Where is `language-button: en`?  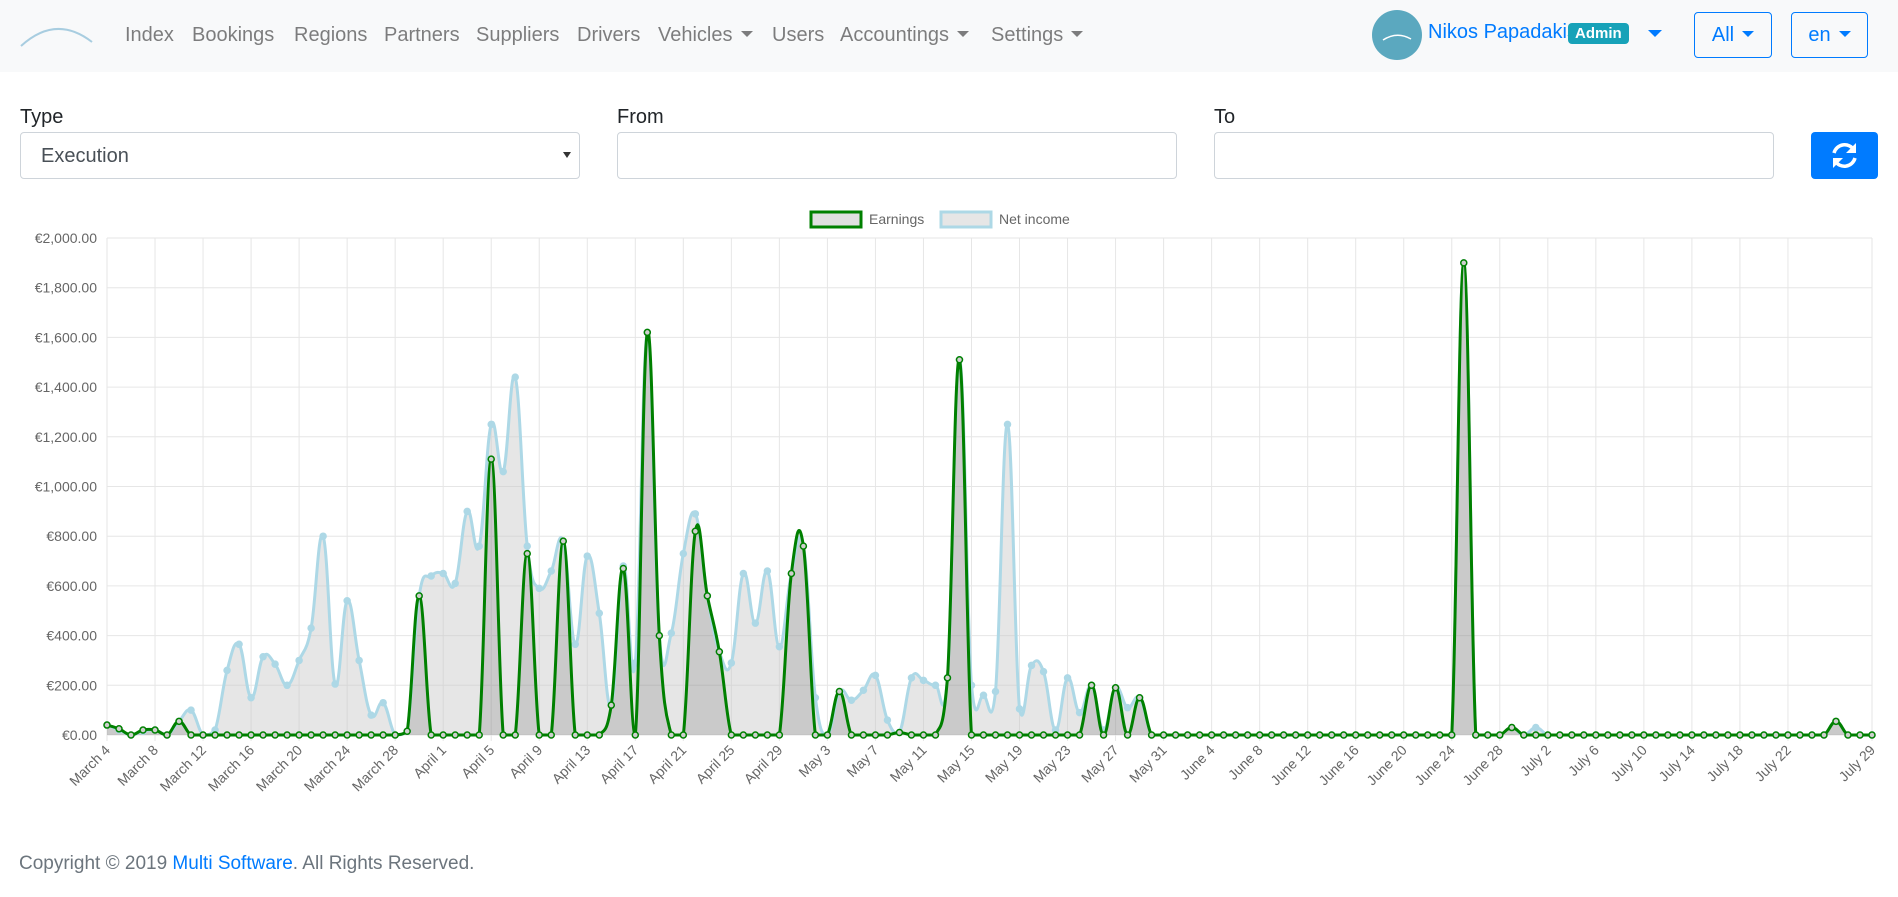
language-button: en is located at coordinates (1829, 35).